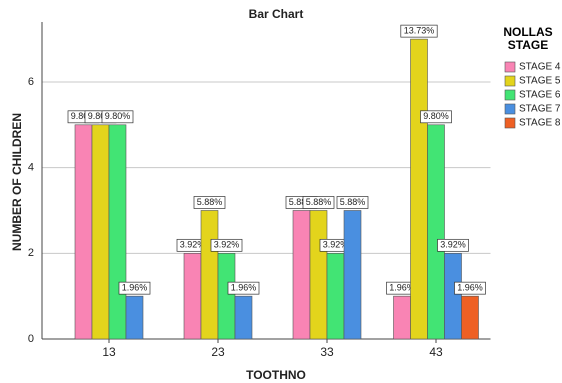 Image resolution: width=562 pixels, height=383 pixels. What do you see at coordinates (218, 352) in the screenshot?
I see `x-tick-label: 23` at bounding box center [218, 352].